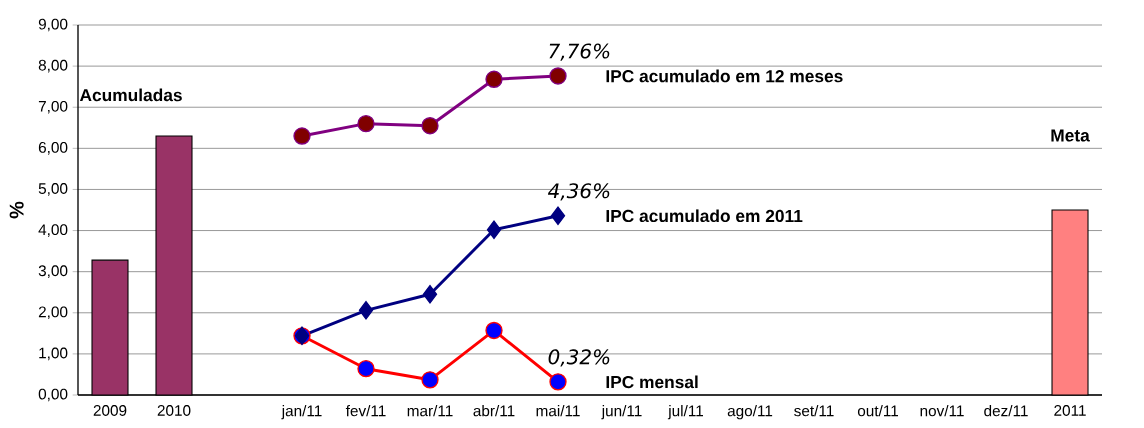  Describe the element at coordinates (174, 410) in the screenshot. I see `x-tick-label: 2010` at that location.